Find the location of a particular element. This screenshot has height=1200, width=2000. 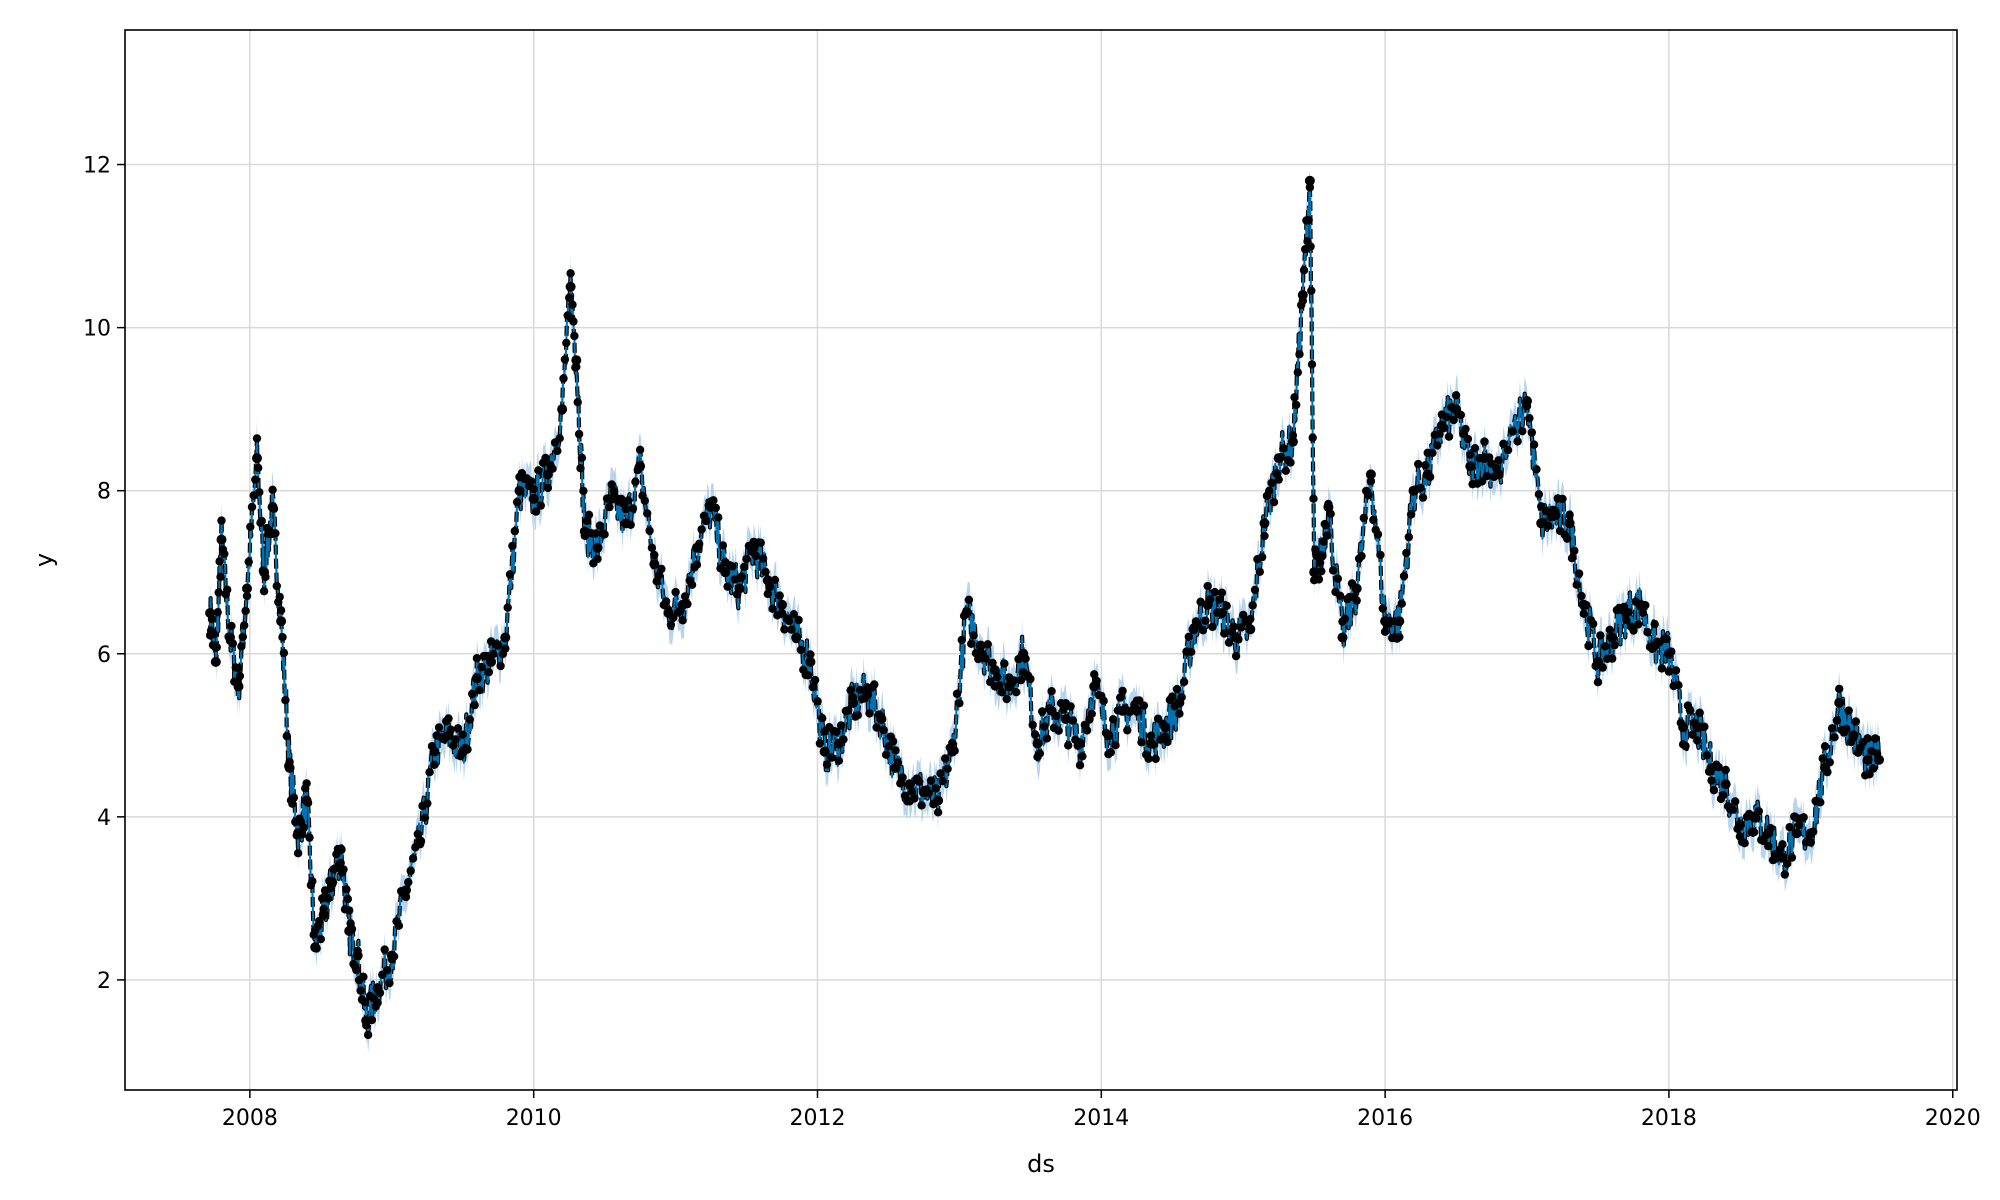

y-tick-label: 6 is located at coordinates (104, 655).